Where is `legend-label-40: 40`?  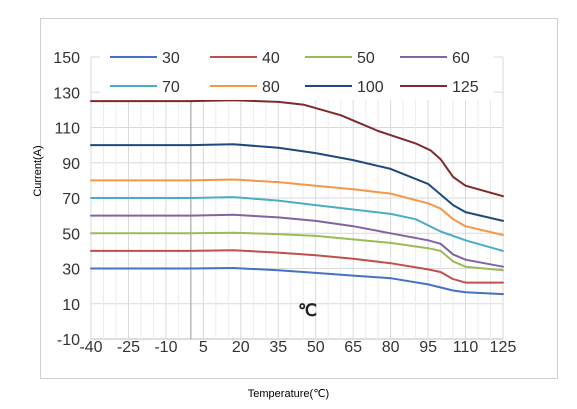
legend-label-40: 40 is located at coordinates (271, 58).